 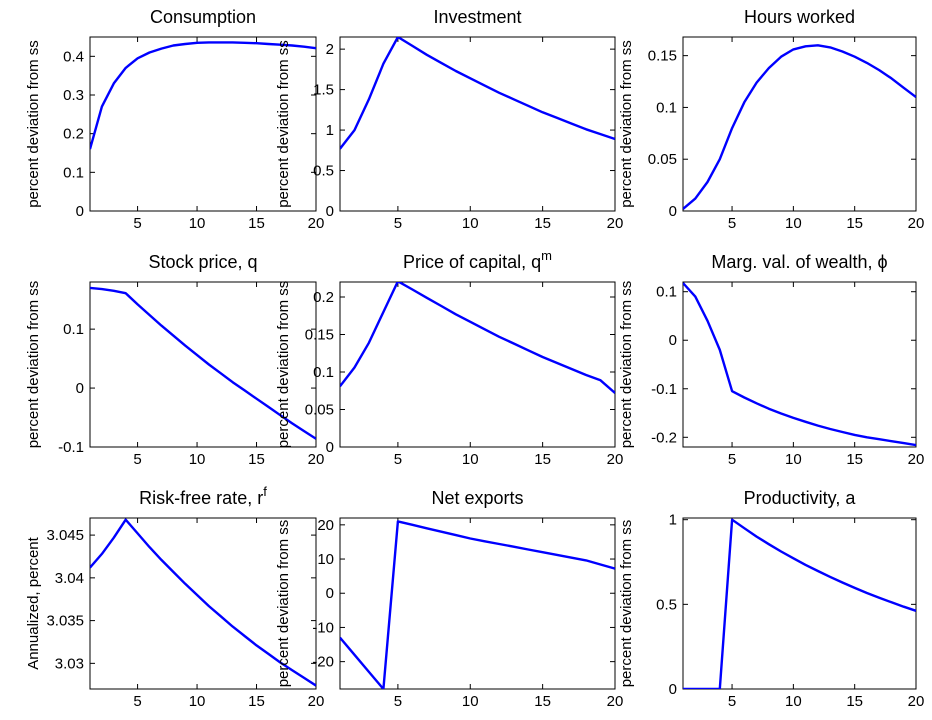 What do you see at coordinates (330, 49) in the screenshot?
I see `y-tick-label: 2` at bounding box center [330, 49].